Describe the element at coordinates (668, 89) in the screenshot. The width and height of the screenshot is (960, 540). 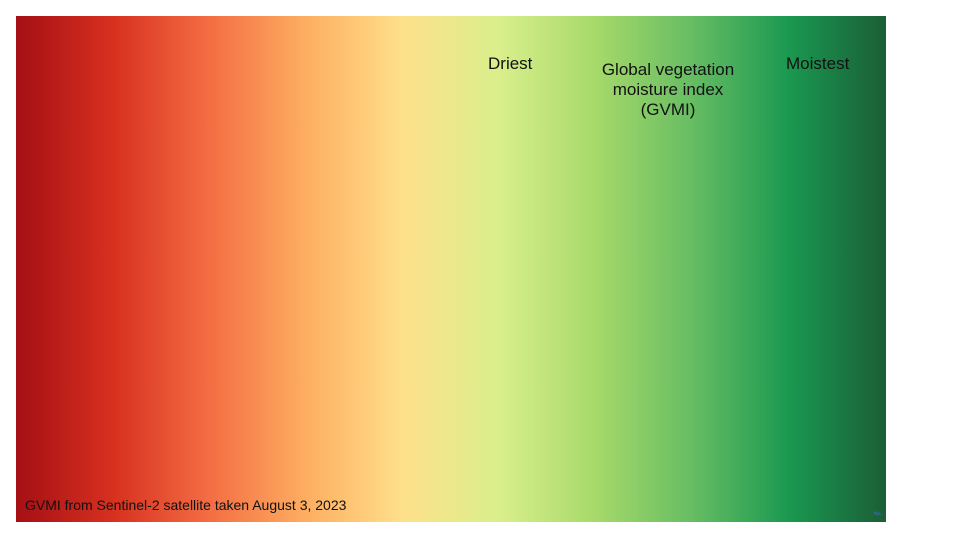
I see `legend-title: Global vegetation moisture index (GVMI)` at that location.